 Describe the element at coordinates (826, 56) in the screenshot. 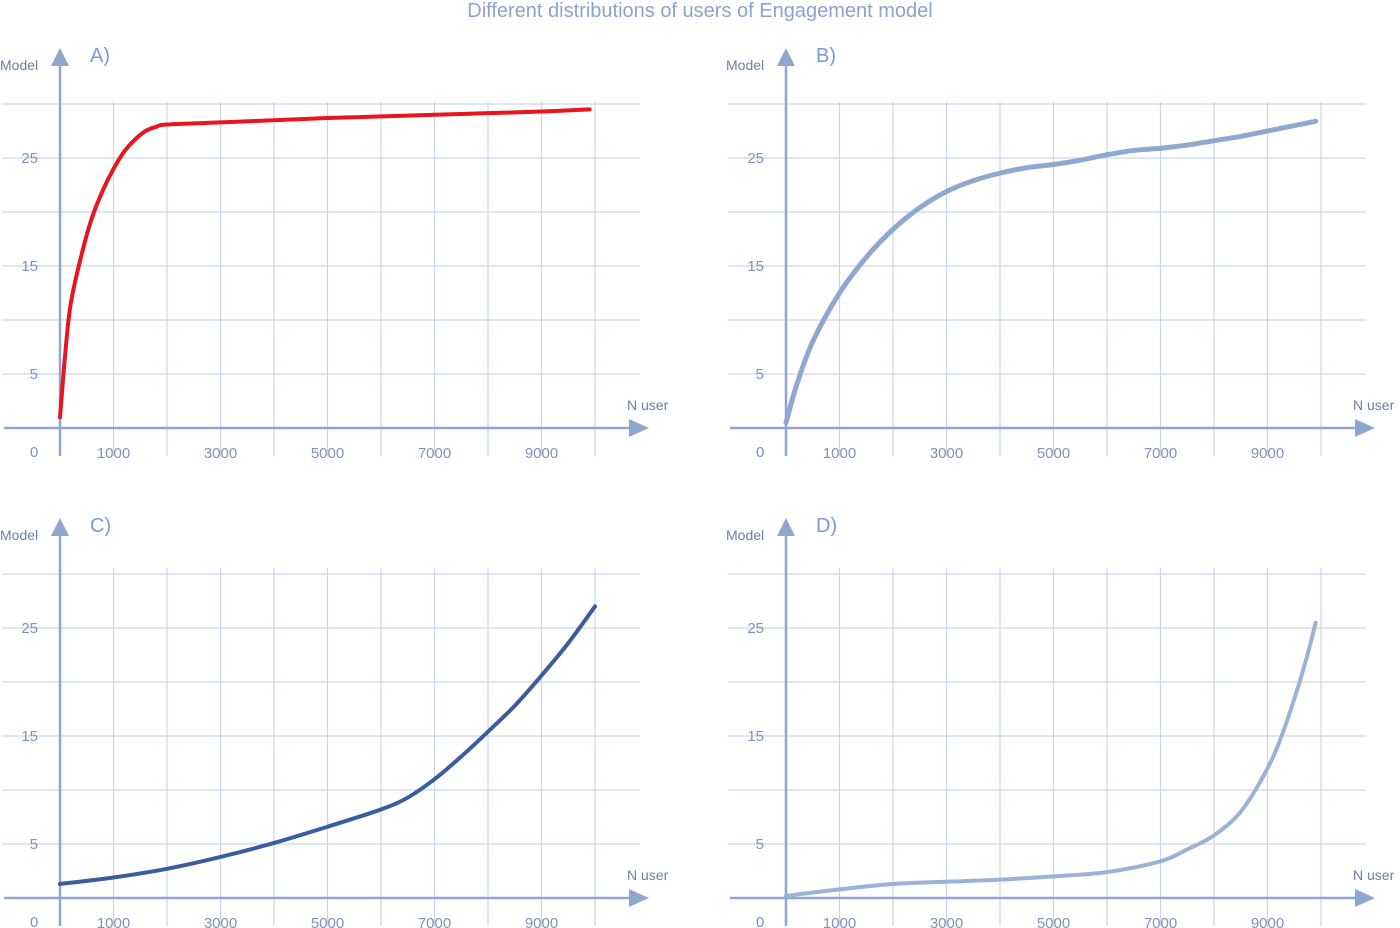

I see `panel-label: B)` at that location.